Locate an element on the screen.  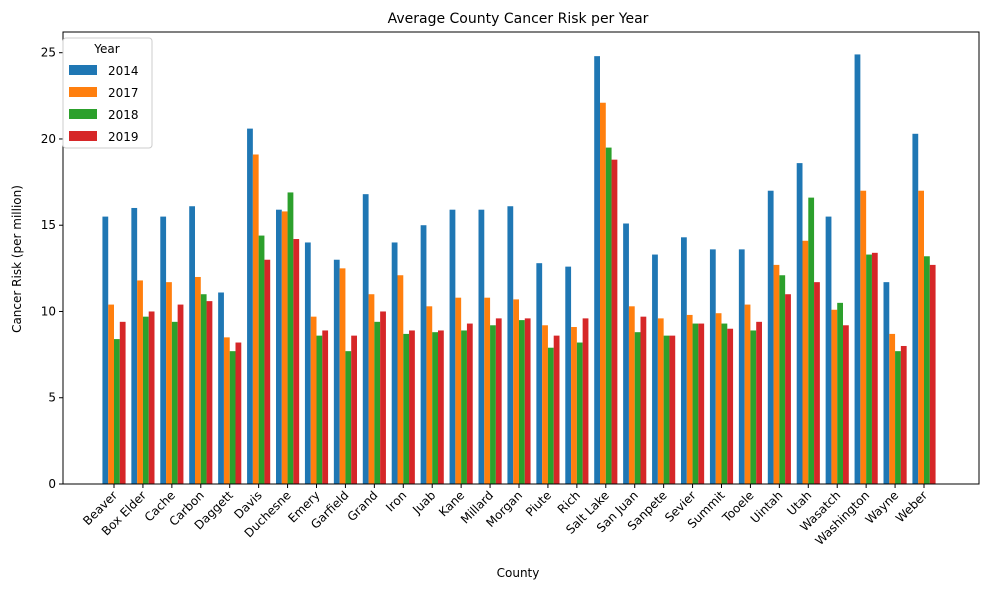
bar-2019-davis is located at coordinates (267, 371).